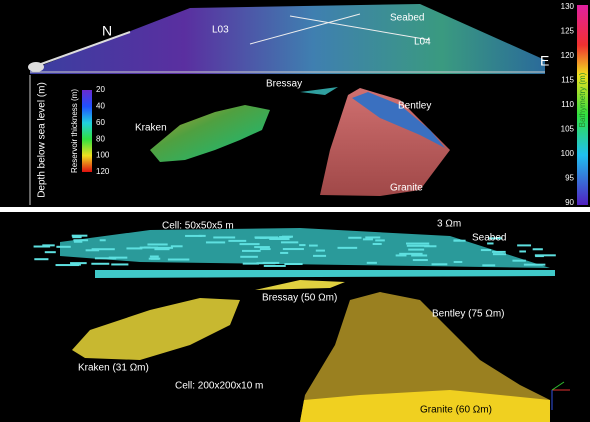 The image size is (590, 422). What do you see at coordinates (100, 122) in the screenshot?
I see `tick-label: 60` at bounding box center [100, 122].